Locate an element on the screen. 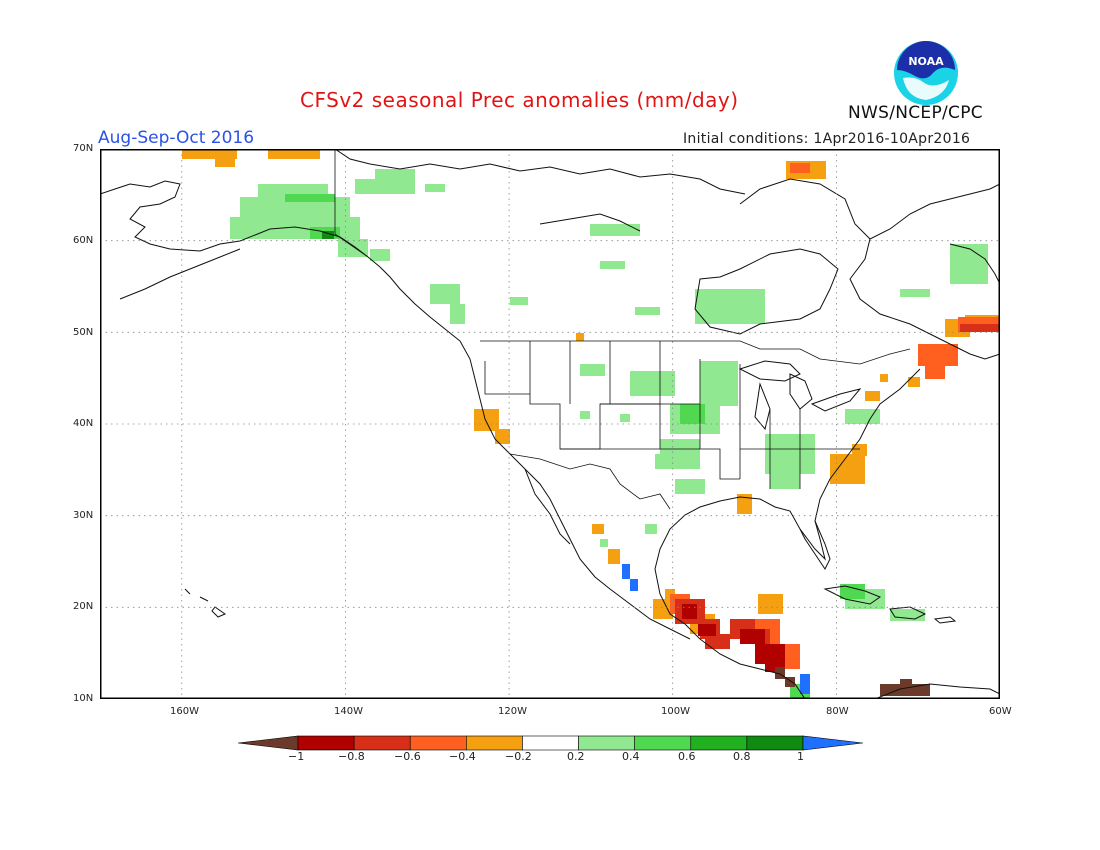 Image resolution: width=1100 pixels, height=850 pixels. dry-extreme-areas is located at coordinates (852, 681).